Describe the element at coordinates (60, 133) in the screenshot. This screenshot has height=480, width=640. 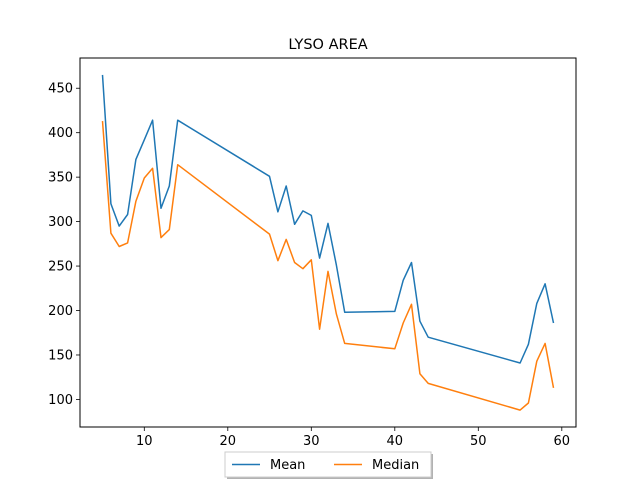
I see `y-tick-label: 400` at that location.